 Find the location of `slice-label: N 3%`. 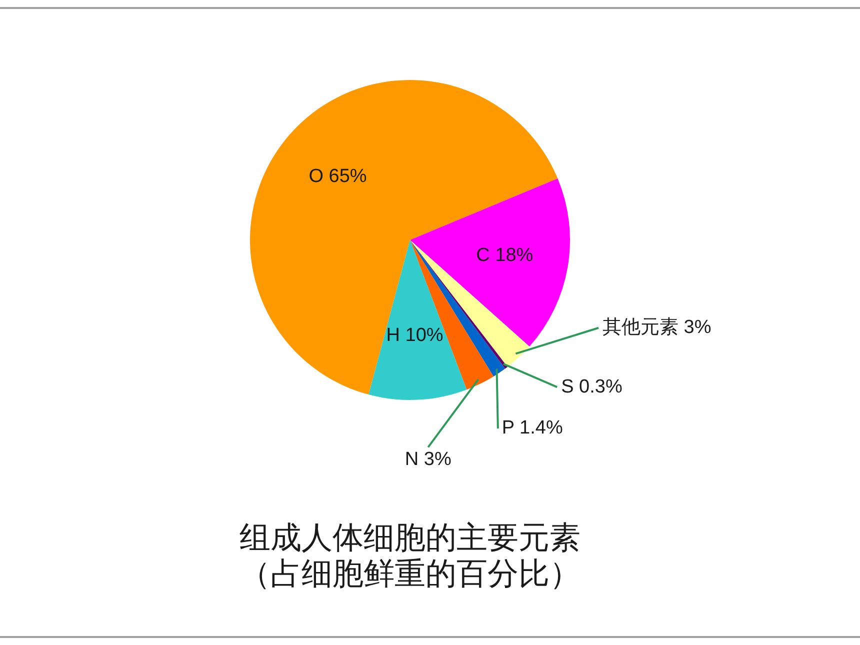

slice-label: N 3% is located at coordinates (428, 459).